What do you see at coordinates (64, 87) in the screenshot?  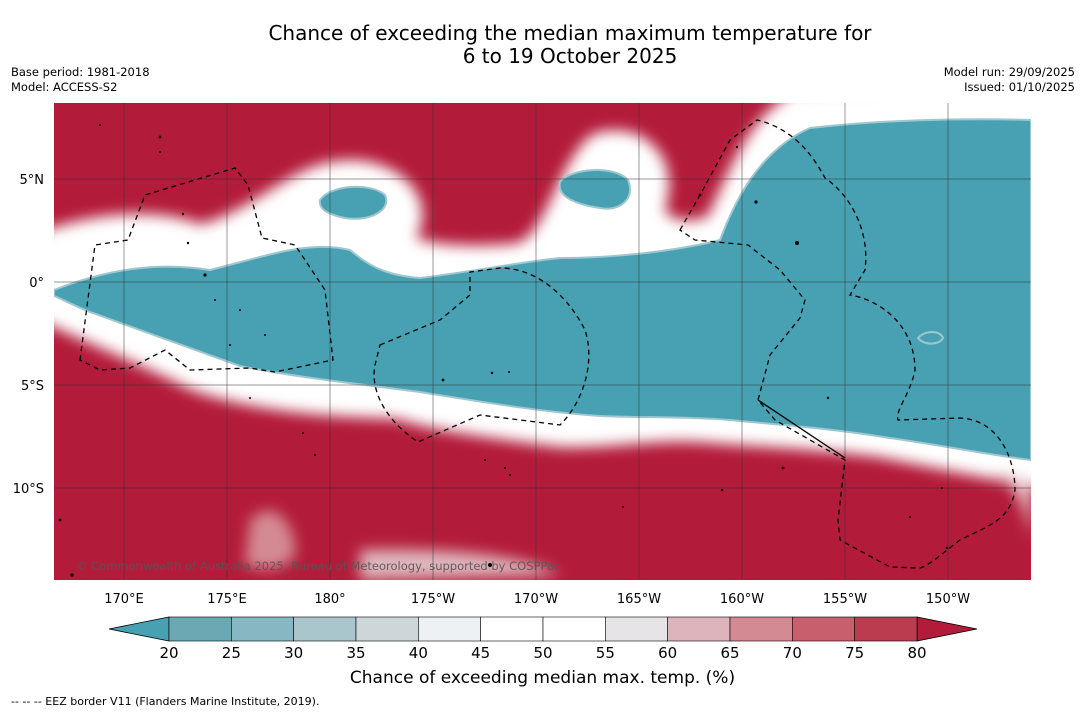 I see `model-name: Model: ACCESS-S2` at bounding box center [64, 87].